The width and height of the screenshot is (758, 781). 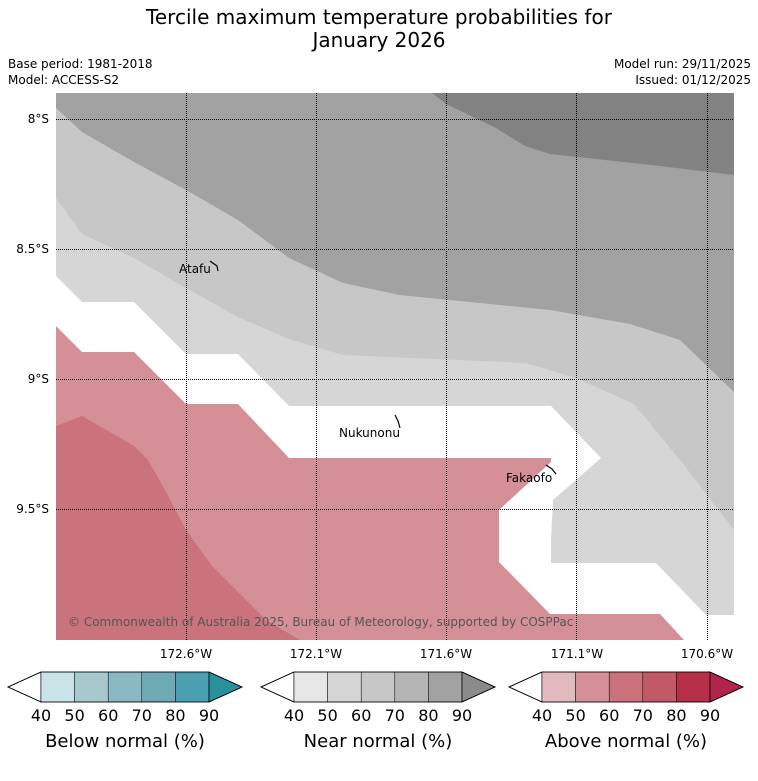 I want to click on latitude-labels: 8°S 8.5°S 9°S 9.5°S, so click(x=32, y=314).